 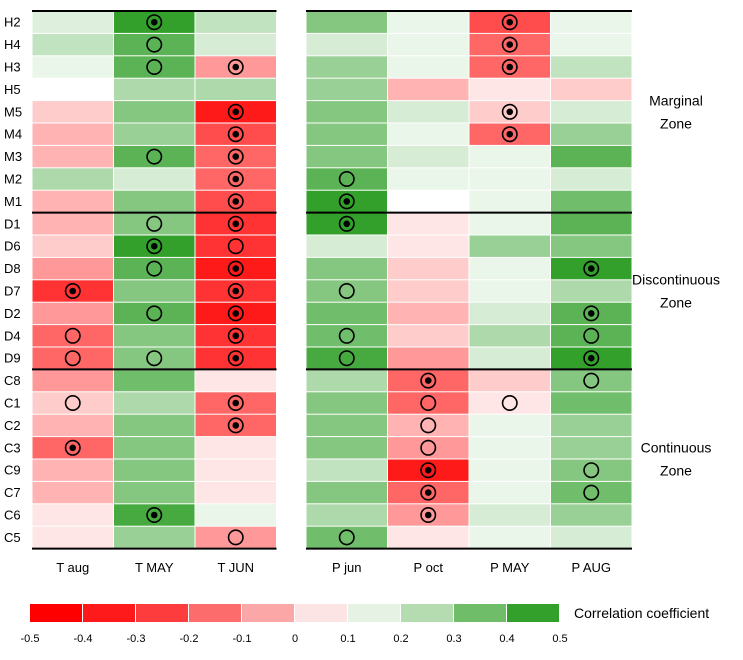 I want to click on heat-cell-D2-P-MAY, so click(x=509, y=313).